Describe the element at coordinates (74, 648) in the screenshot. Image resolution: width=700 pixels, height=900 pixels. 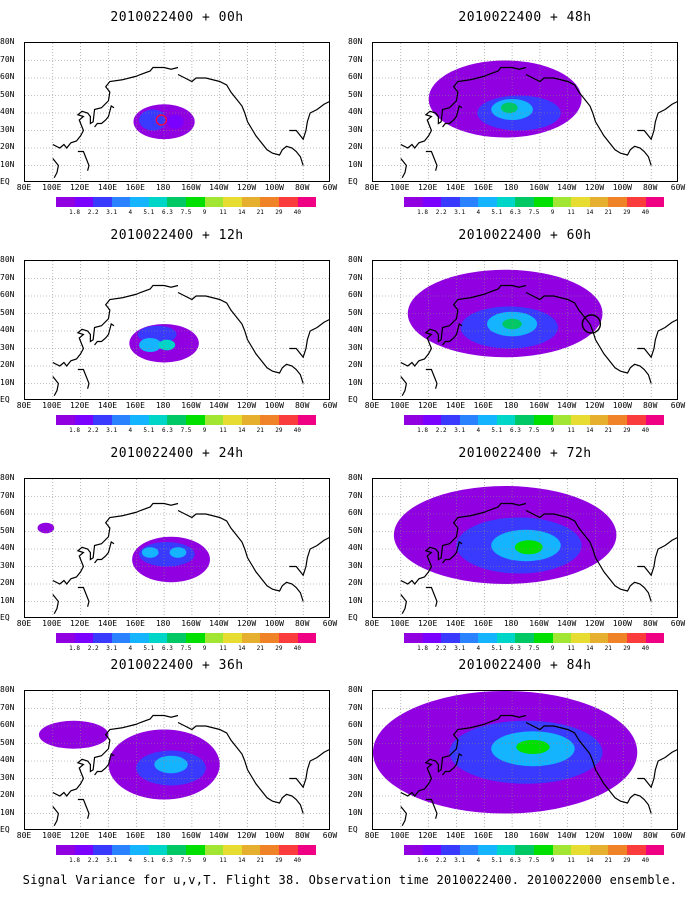
I see `colorbar-level-label: 1.8` at that location.